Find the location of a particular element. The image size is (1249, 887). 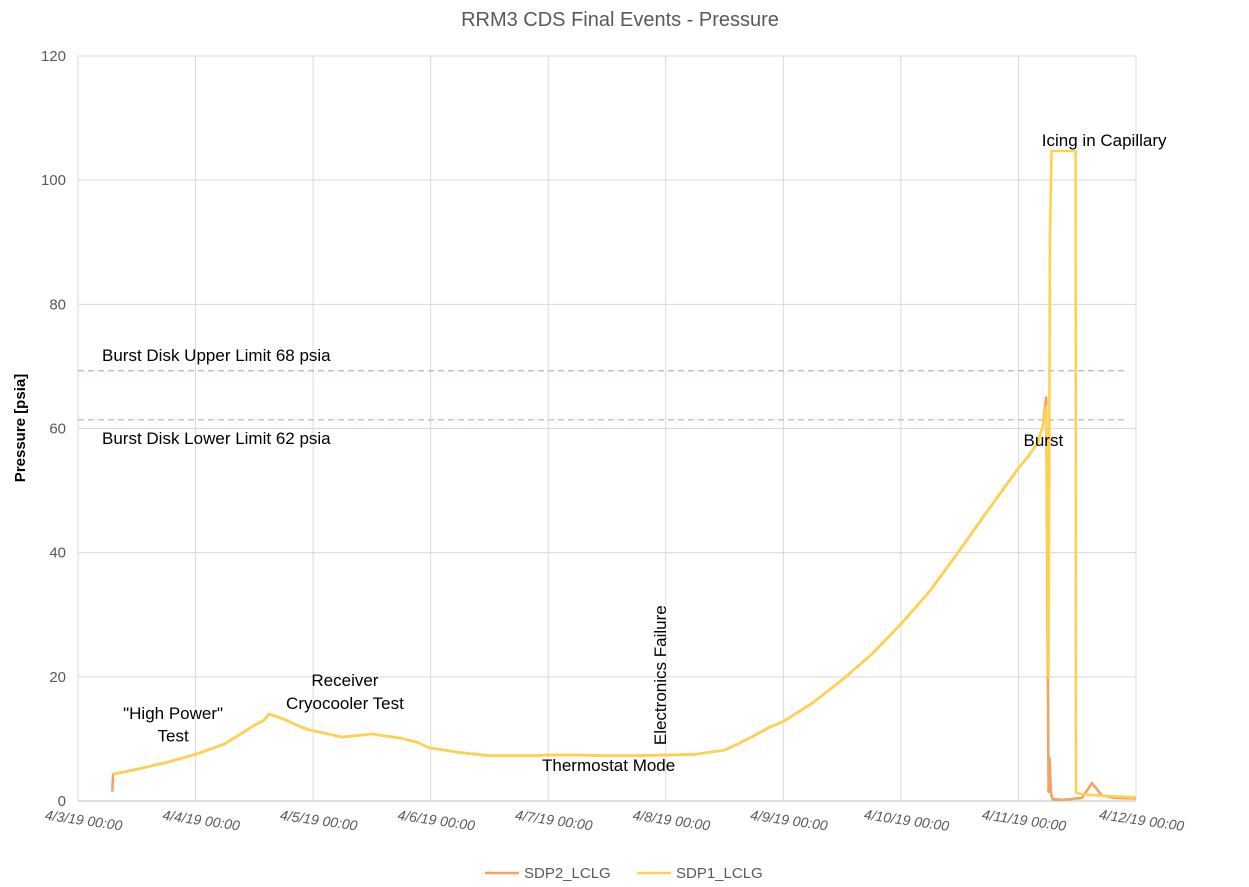

y-axis-label: Pressure [psia] is located at coordinates (20, 428).